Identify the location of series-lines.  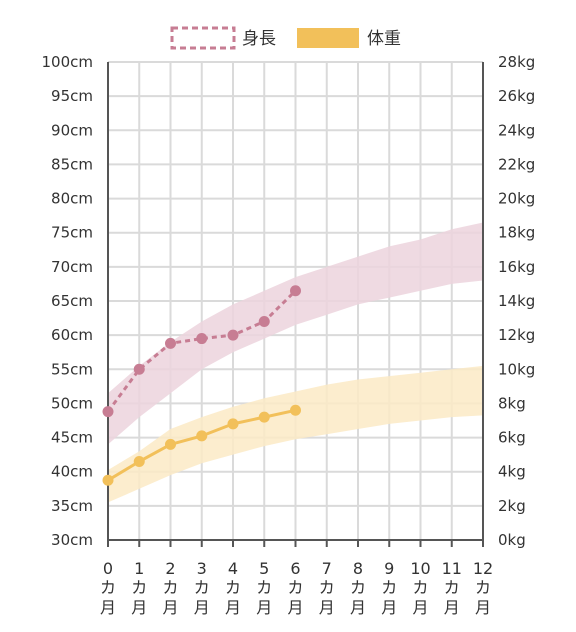
(201, 385).